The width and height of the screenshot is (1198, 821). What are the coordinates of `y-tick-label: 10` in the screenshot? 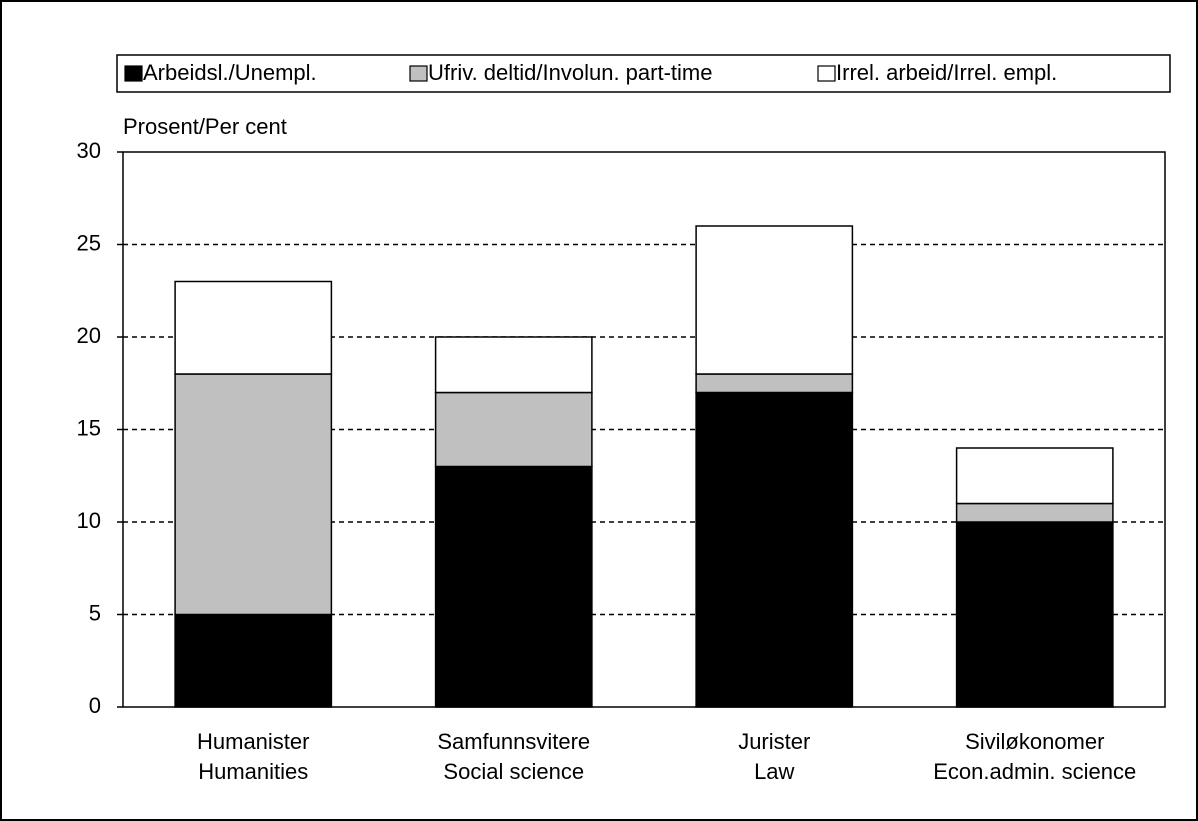 It's located at (89, 520).